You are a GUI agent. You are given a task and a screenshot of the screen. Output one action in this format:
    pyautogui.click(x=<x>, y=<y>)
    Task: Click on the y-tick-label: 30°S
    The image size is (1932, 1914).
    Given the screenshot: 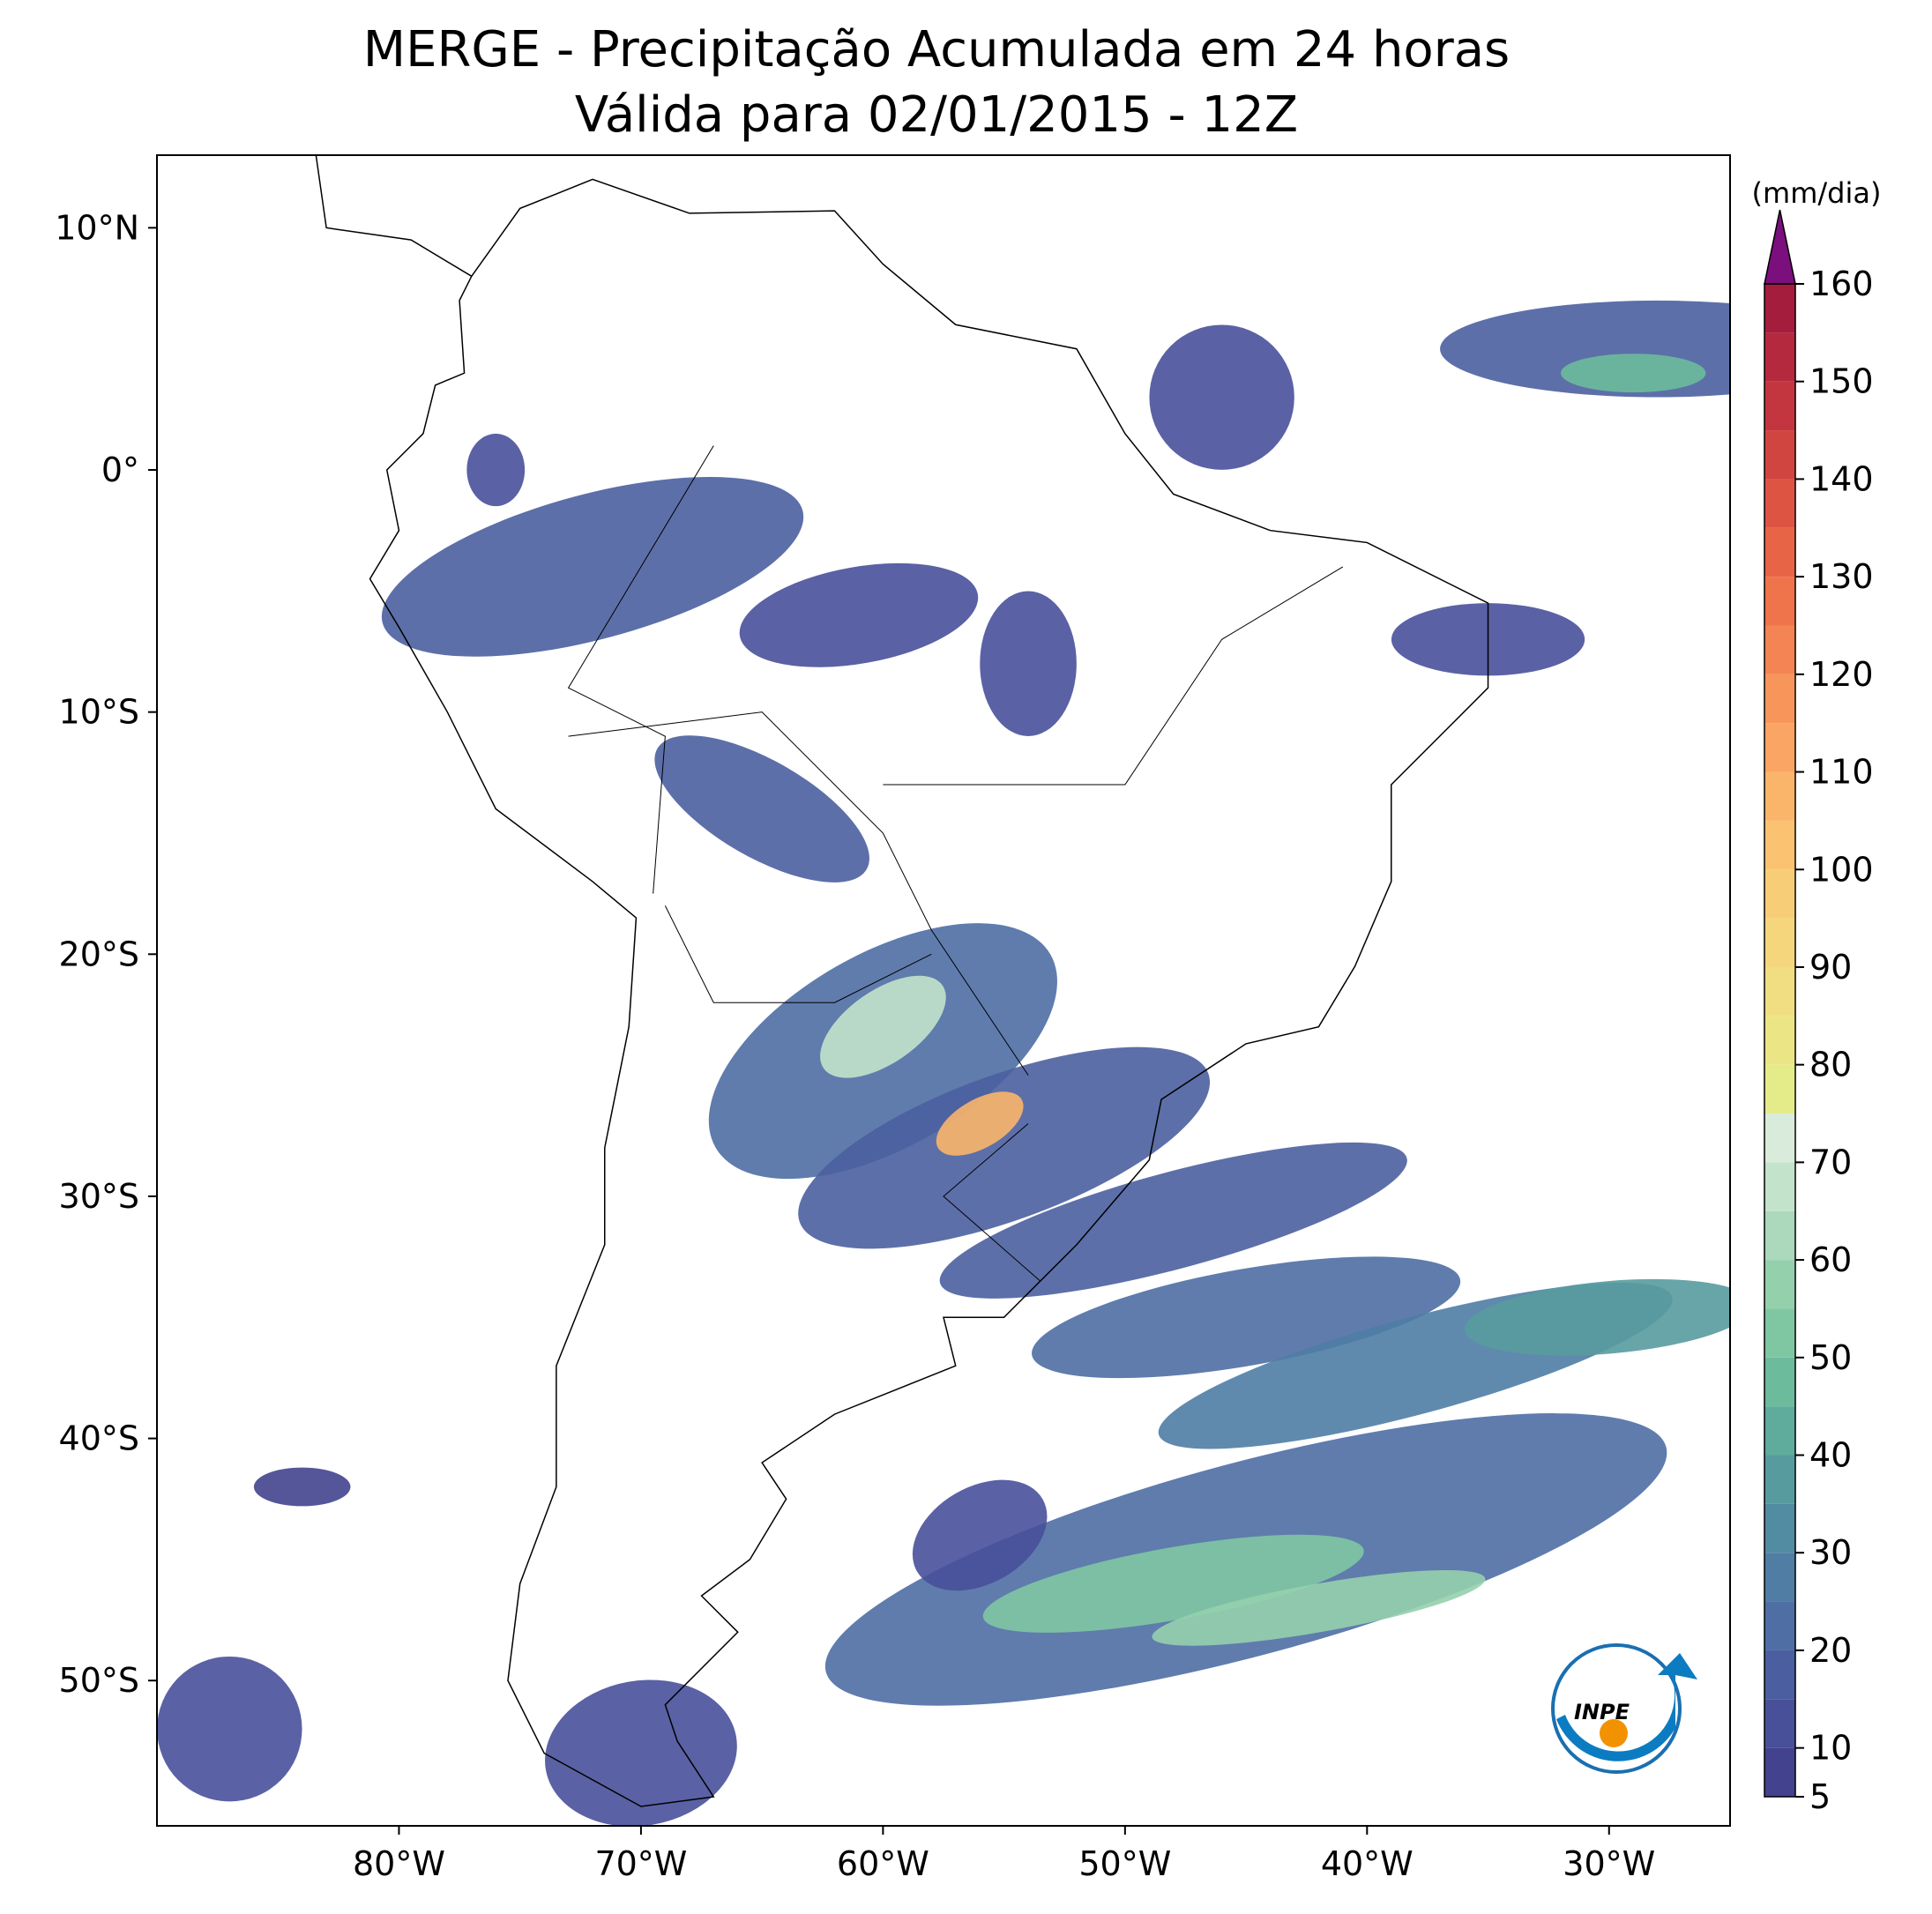 What is the action you would take?
    pyautogui.click(x=99, y=1196)
    